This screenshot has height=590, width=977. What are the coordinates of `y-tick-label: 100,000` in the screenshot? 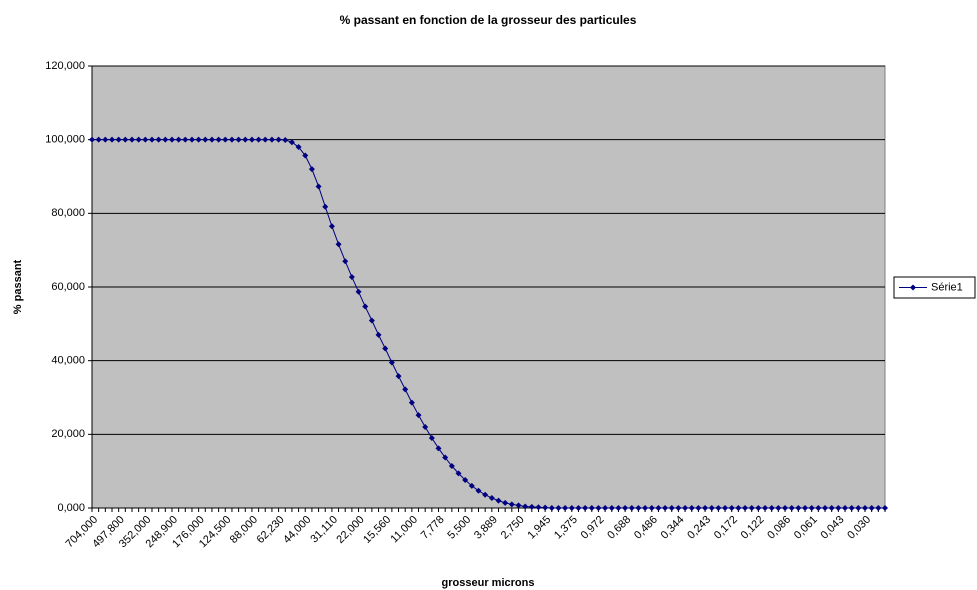 It's located at (65, 140).